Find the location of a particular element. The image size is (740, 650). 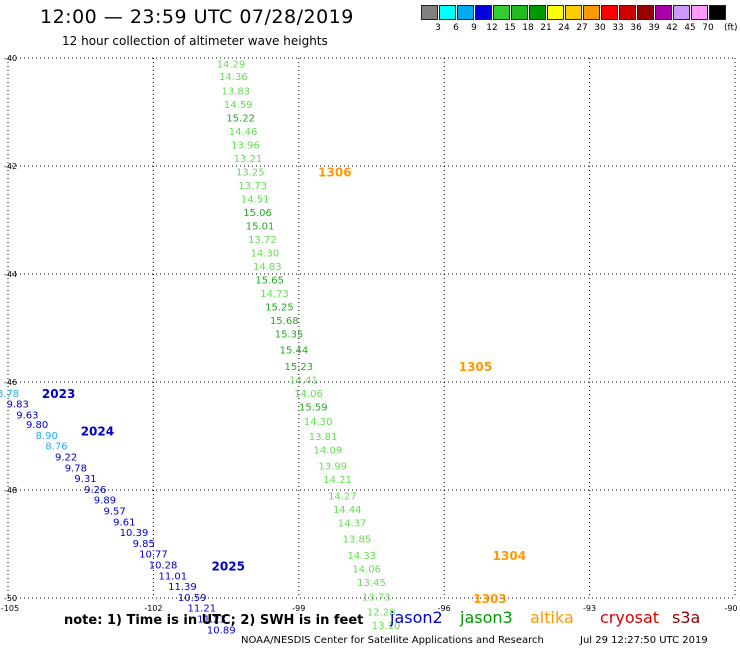

wave-height-value: 15.68 is located at coordinates (284, 321).